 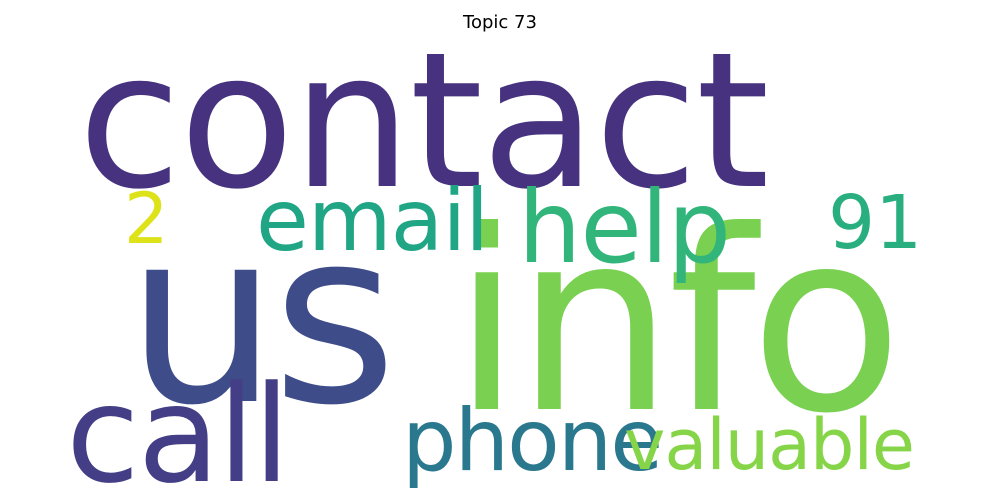 What do you see at coordinates (532, 441) in the screenshot?
I see `word-phone: phone` at bounding box center [532, 441].